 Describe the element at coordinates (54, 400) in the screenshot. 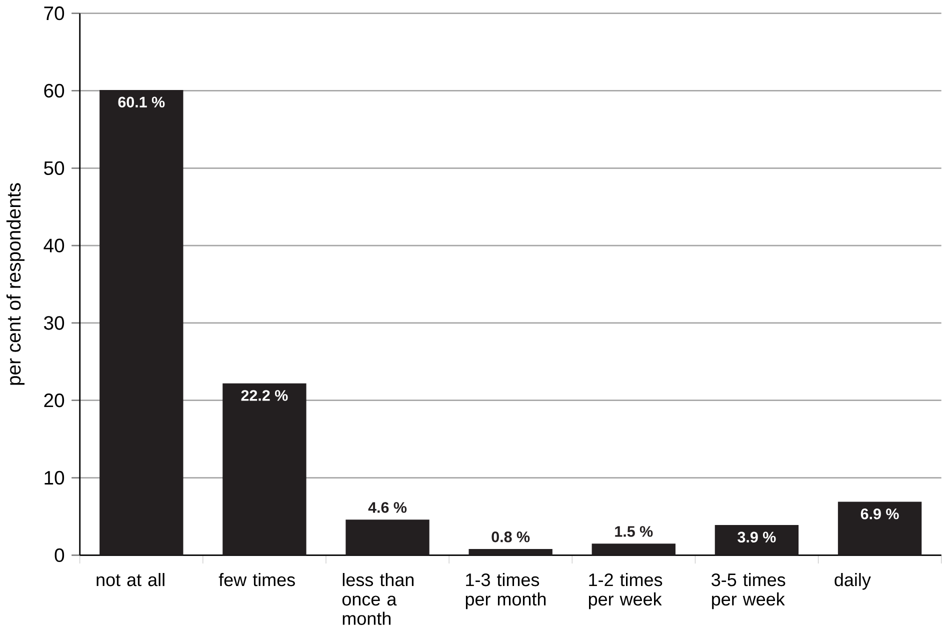

I see `y-tick-label: 20` at that location.